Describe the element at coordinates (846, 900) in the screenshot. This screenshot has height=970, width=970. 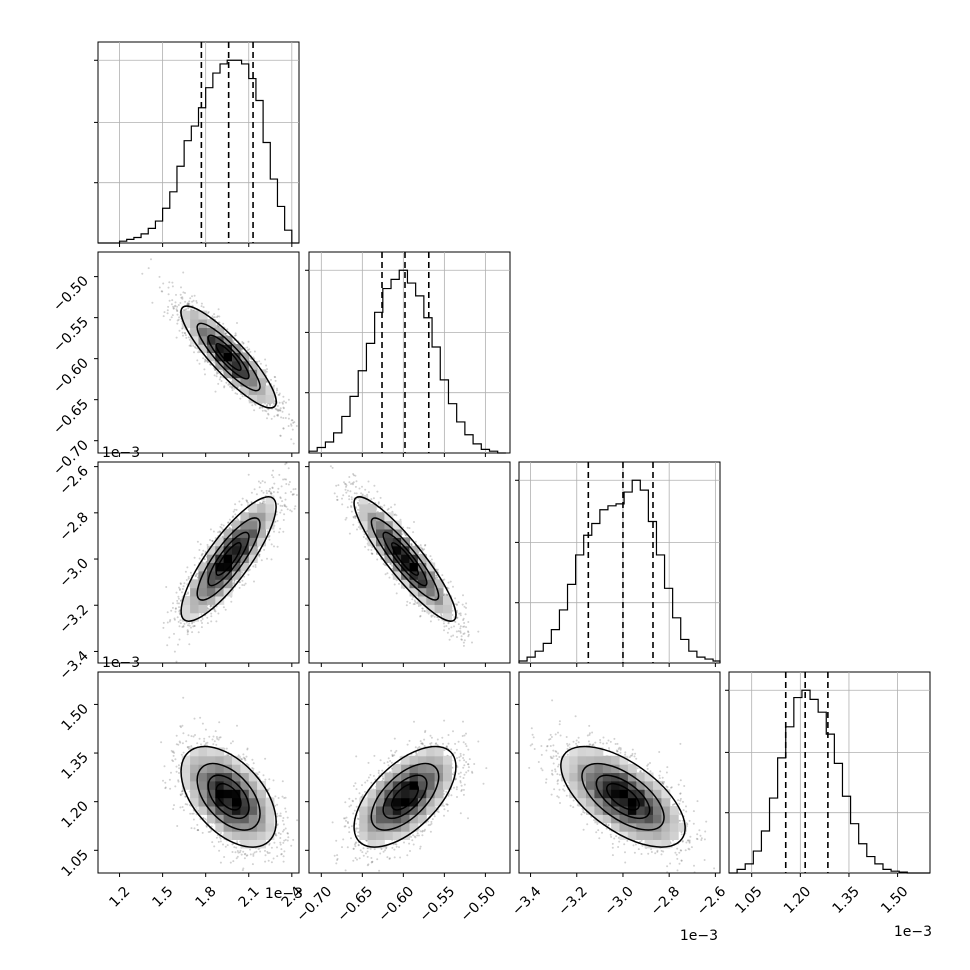
I see `xtick-label-3-2: 1.35` at that location.